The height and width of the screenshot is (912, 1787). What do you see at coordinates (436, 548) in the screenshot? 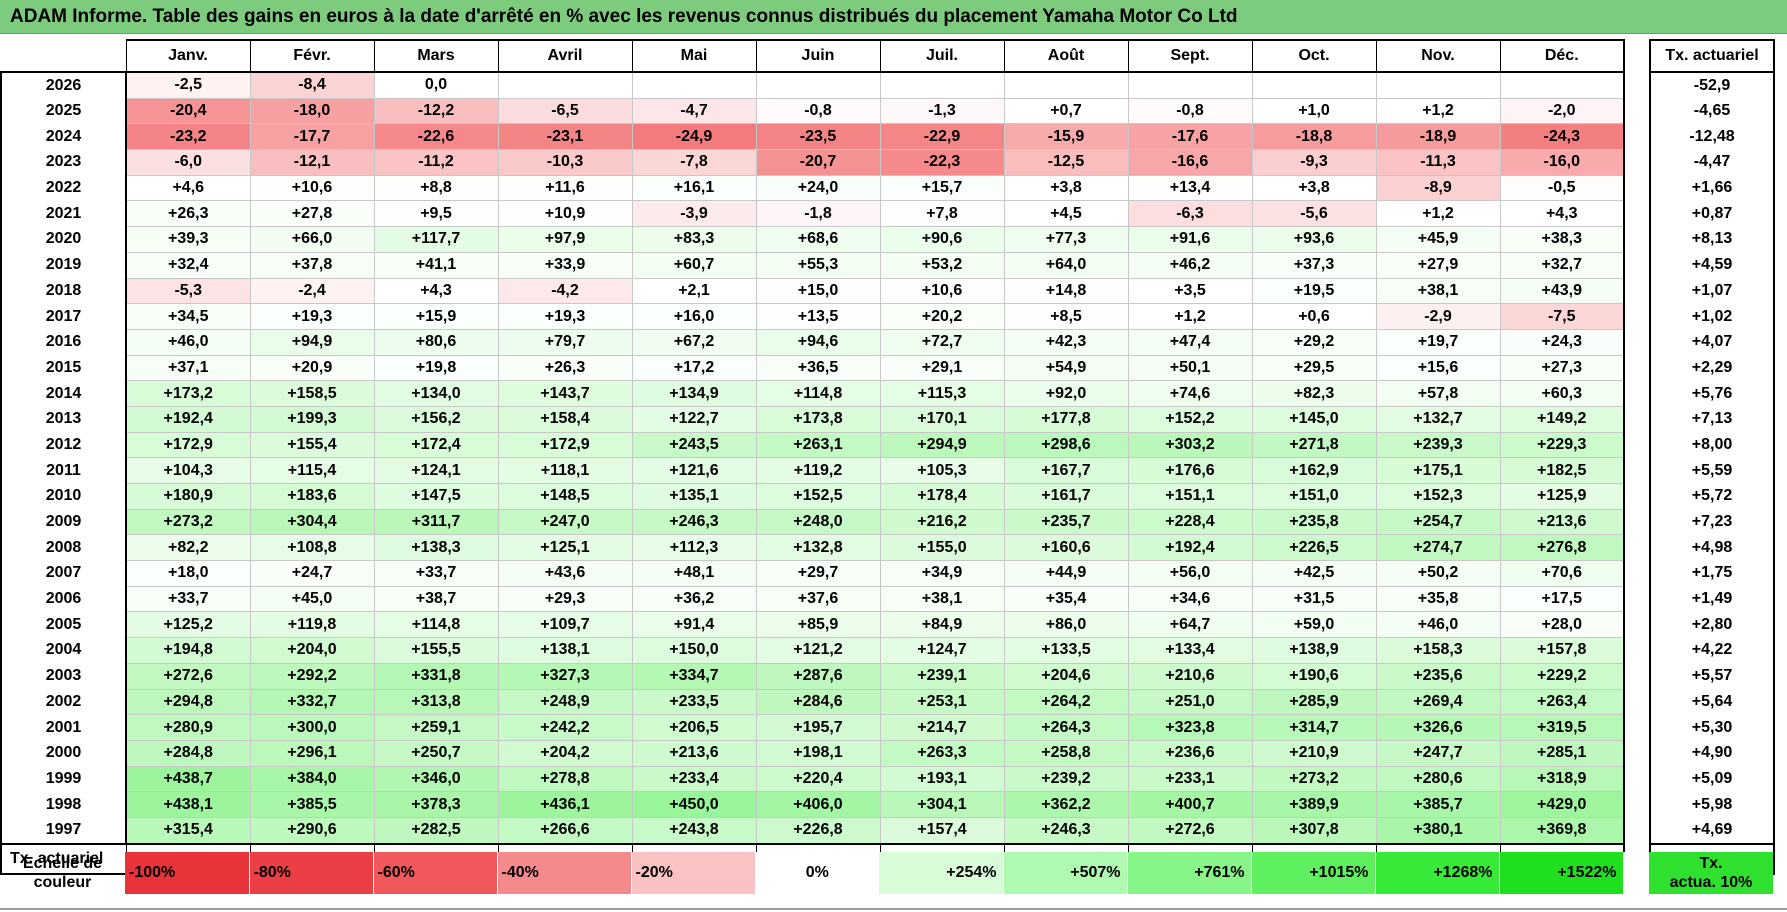
I see `gain-cell: +138,3` at bounding box center [436, 548].